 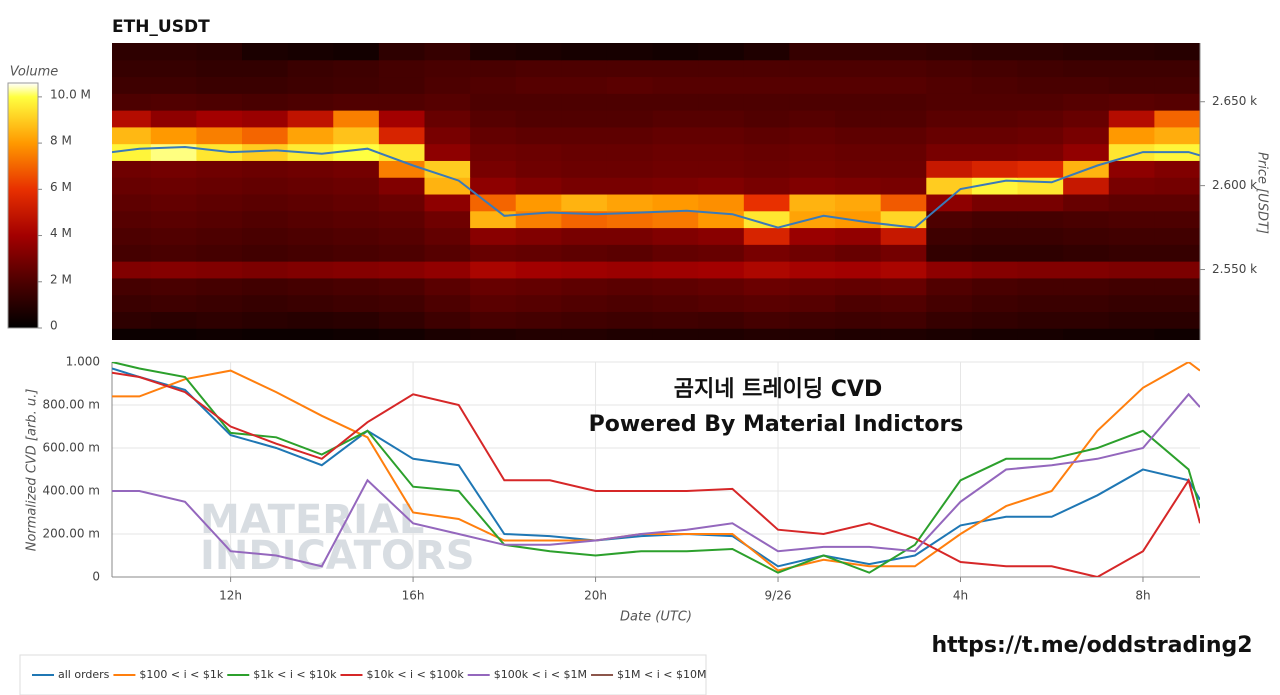 I want to click on legend-label: $10k < i < $100k, so click(x=415, y=674).